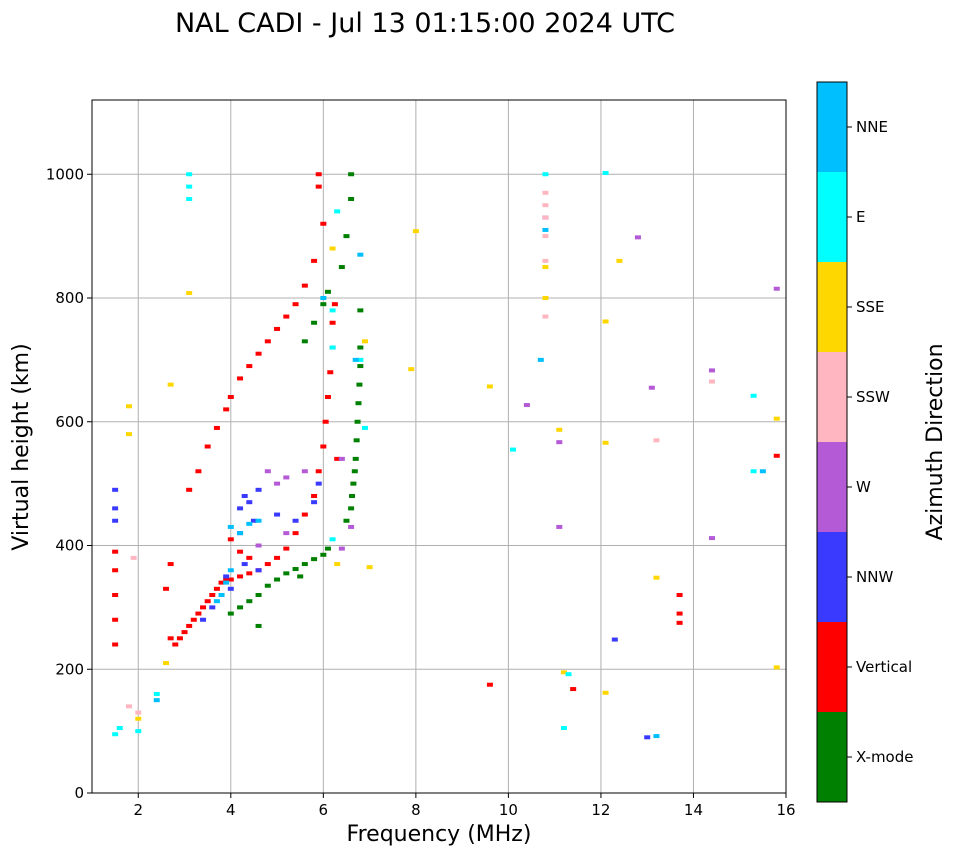 The height and width of the screenshot is (857, 958). What do you see at coordinates (69, 298) in the screenshot?
I see `y-tick-label: 800` at bounding box center [69, 298].